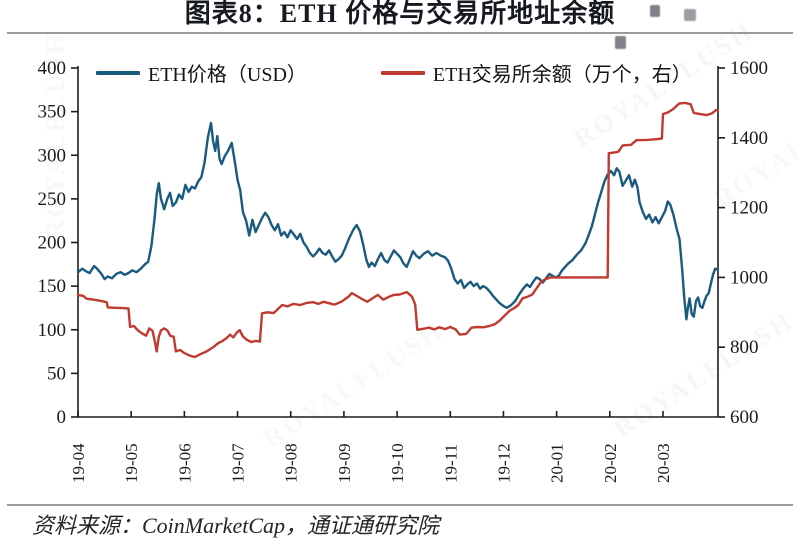  Describe the element at coordinates (118, 72) in the screenshot. I see `blue-line-swatch` at that location.